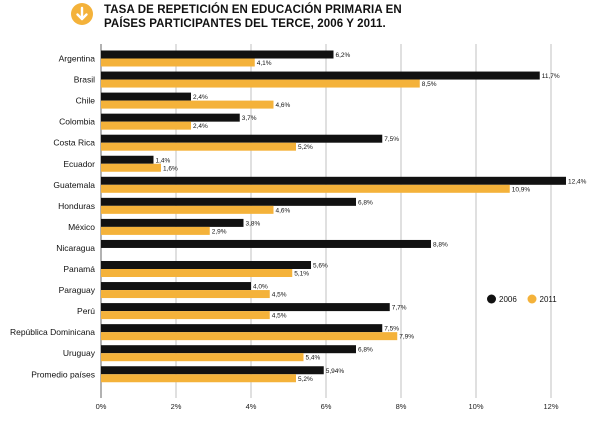 This screenshot has height=446, width=600. What do you see at coordinates (219, 231) in the screenshot?
I see `data-label: 2,9%` at bounding box center [219, 231].